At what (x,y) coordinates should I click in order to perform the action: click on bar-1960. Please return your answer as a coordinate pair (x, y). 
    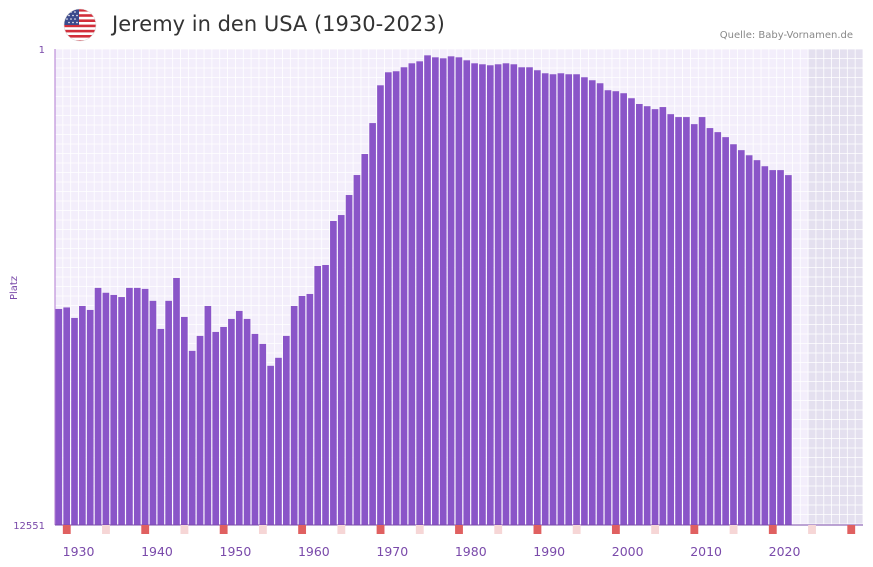
    Looking at the image, I should click on (318, 395).